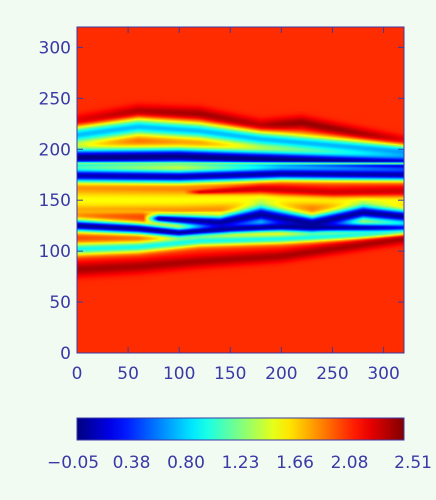 The image size is (436, 500). Describe the element at coordinates (240, 429) in the screenshot. I see `colorbar-gradient` at that location.